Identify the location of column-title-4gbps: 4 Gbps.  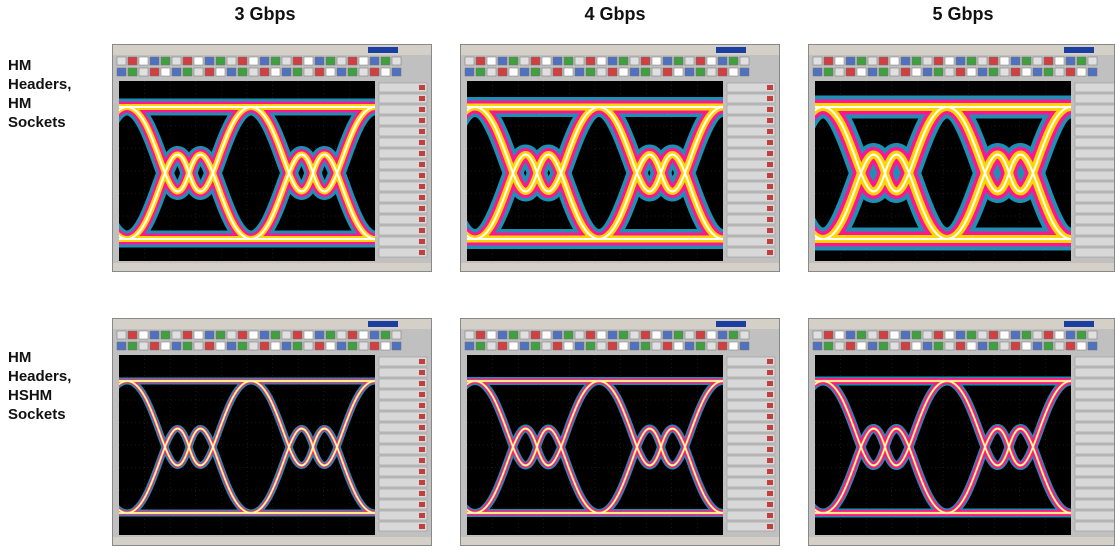
(615, 14).